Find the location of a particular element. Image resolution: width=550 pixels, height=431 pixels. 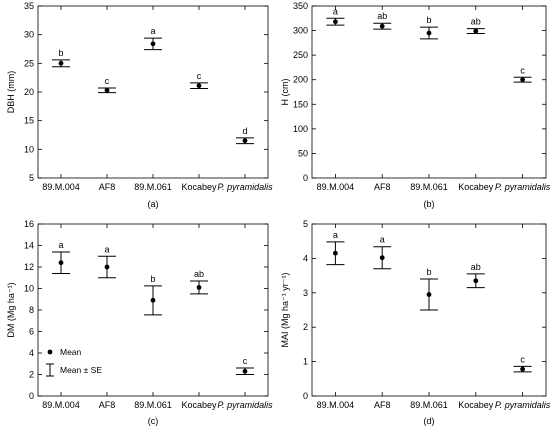

y-tick-label: 15 is located at coordinates (29, 121).